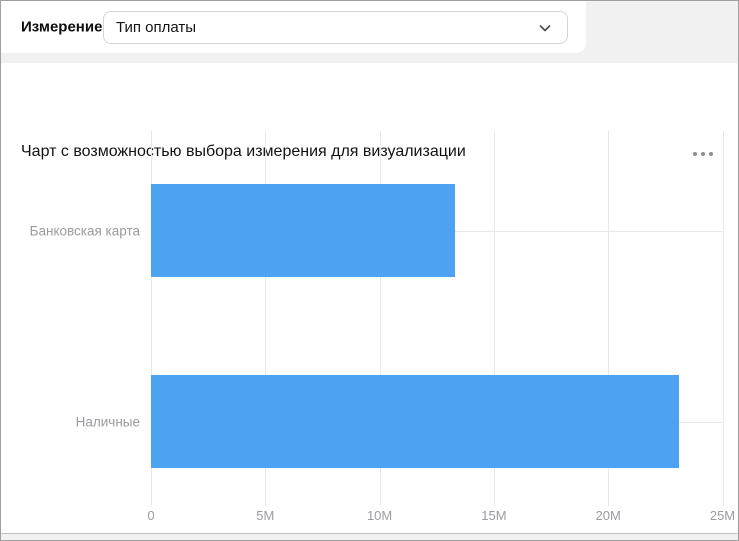 Image resolution: width=739 pixels, height=541 pixels. I want to click on ellipsis-menu-icon, so click(703, 154).